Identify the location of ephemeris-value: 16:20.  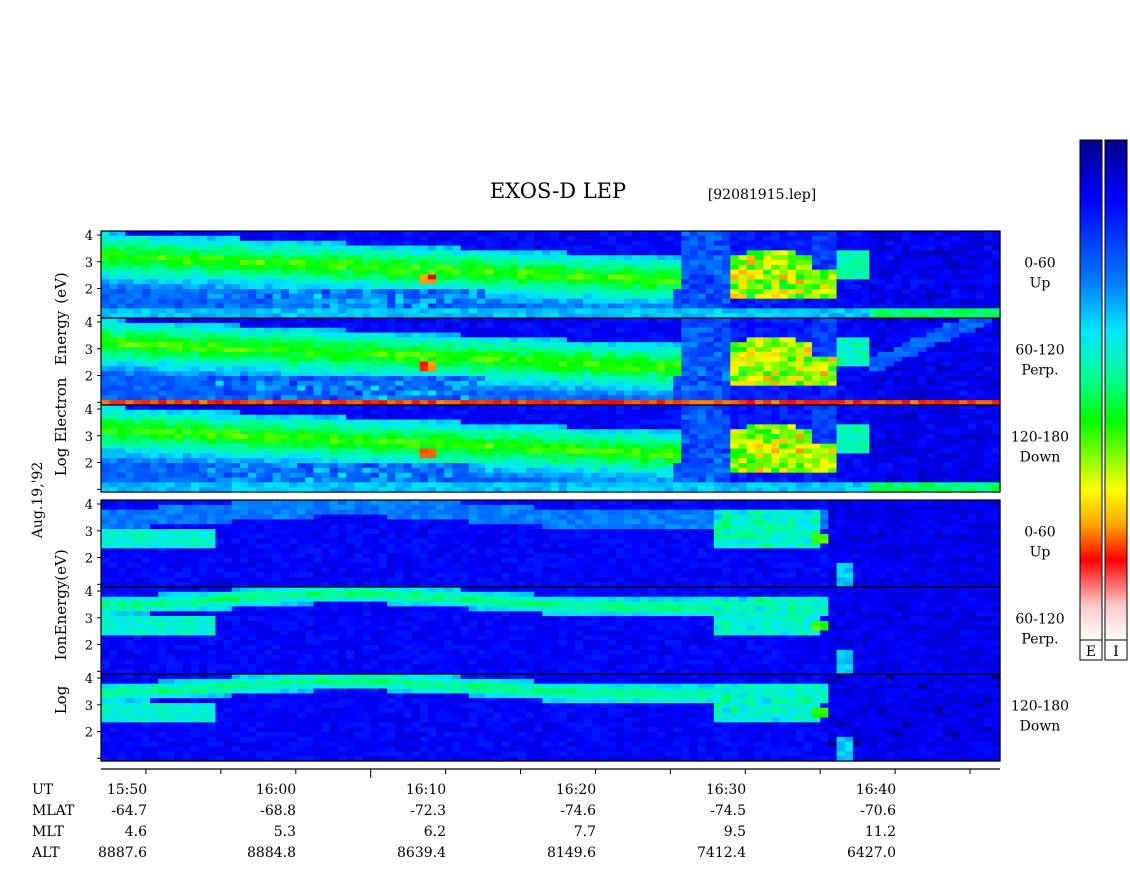
(576, 790).